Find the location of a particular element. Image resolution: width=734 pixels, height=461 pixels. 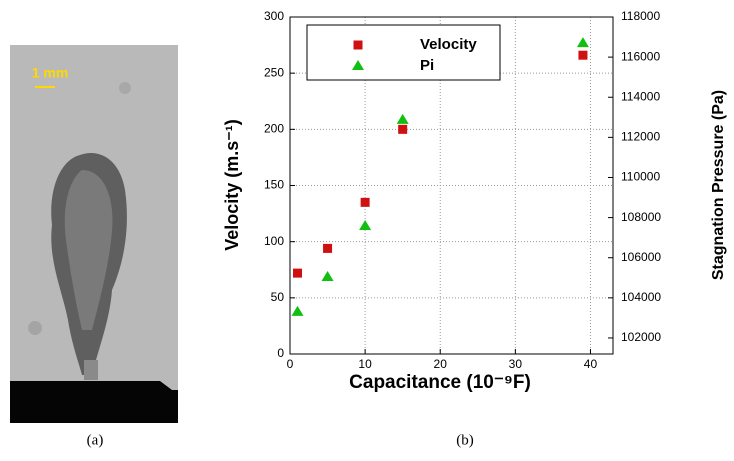

y2-axis-title: Stagnation Pressure (Pa) is located at coordinates (718, 185).